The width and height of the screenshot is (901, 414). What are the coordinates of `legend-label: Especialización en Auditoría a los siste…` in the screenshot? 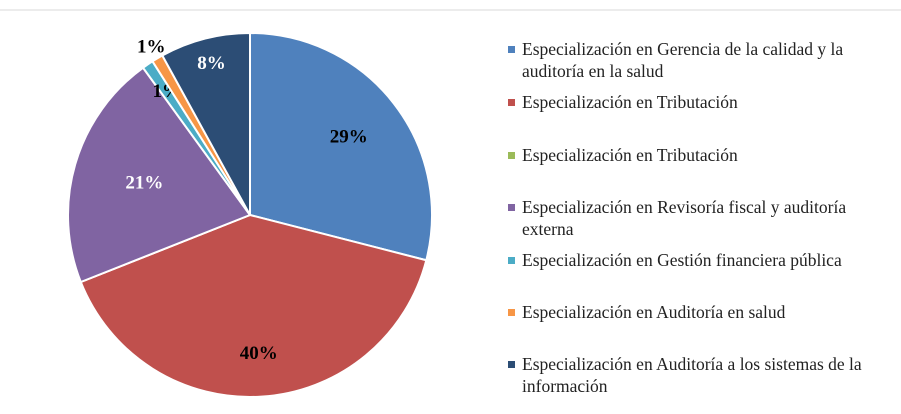 It's located at (692, 375).